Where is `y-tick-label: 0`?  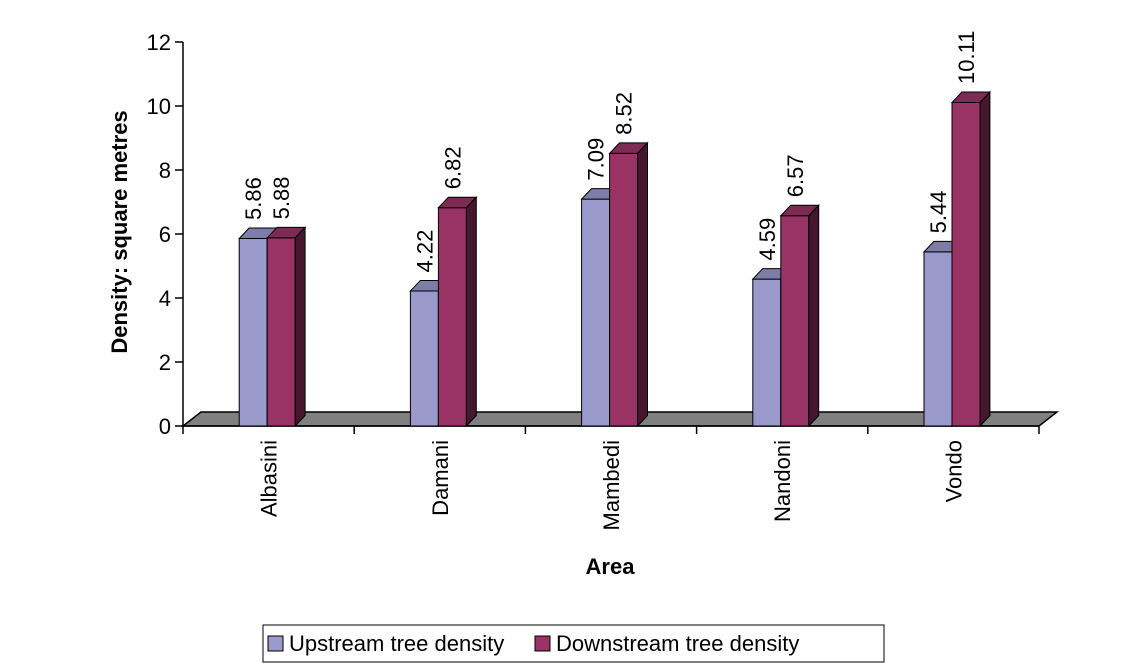
y-tick-label: 0 is located at coordinates (165, 426).